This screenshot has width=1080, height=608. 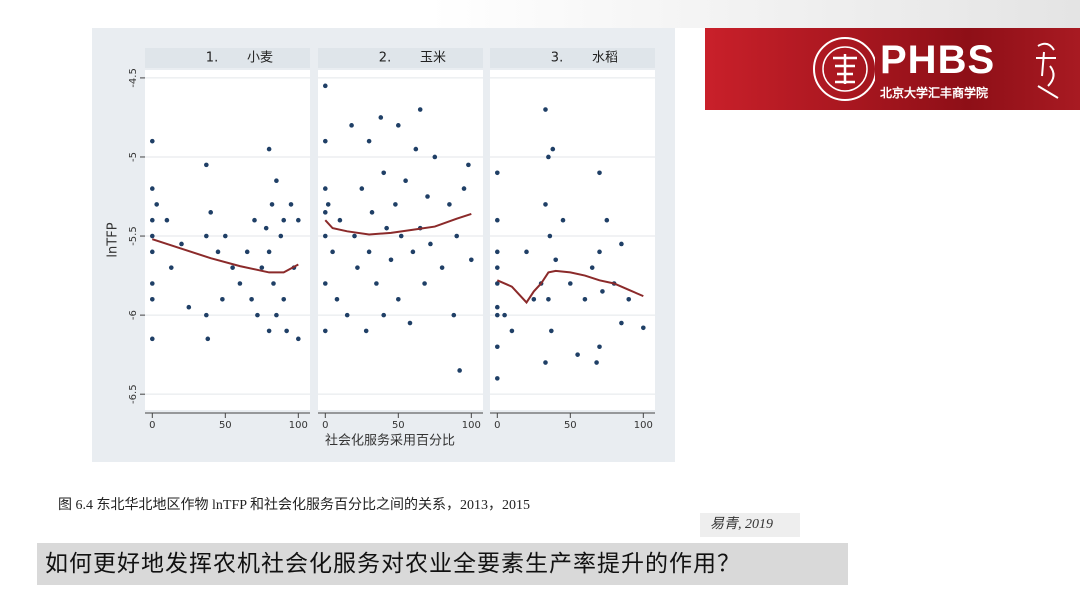 What do you see at coordinates (133, 157) in the screenshot?
I see `y-tick-label: -5` at bounding box center [133, 157].